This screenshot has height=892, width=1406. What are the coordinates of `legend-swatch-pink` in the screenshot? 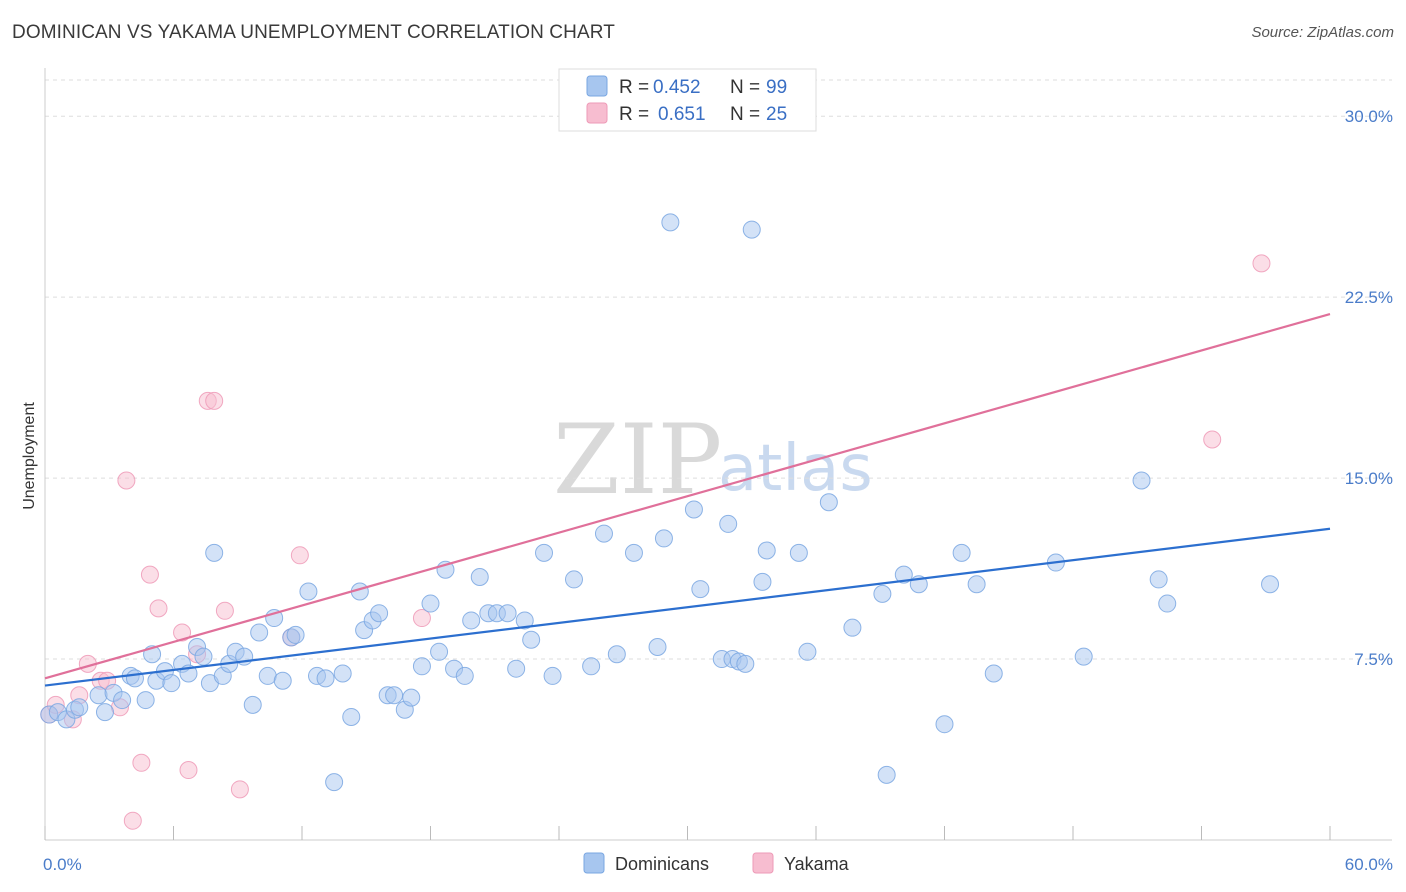 It's located at (597, 113).